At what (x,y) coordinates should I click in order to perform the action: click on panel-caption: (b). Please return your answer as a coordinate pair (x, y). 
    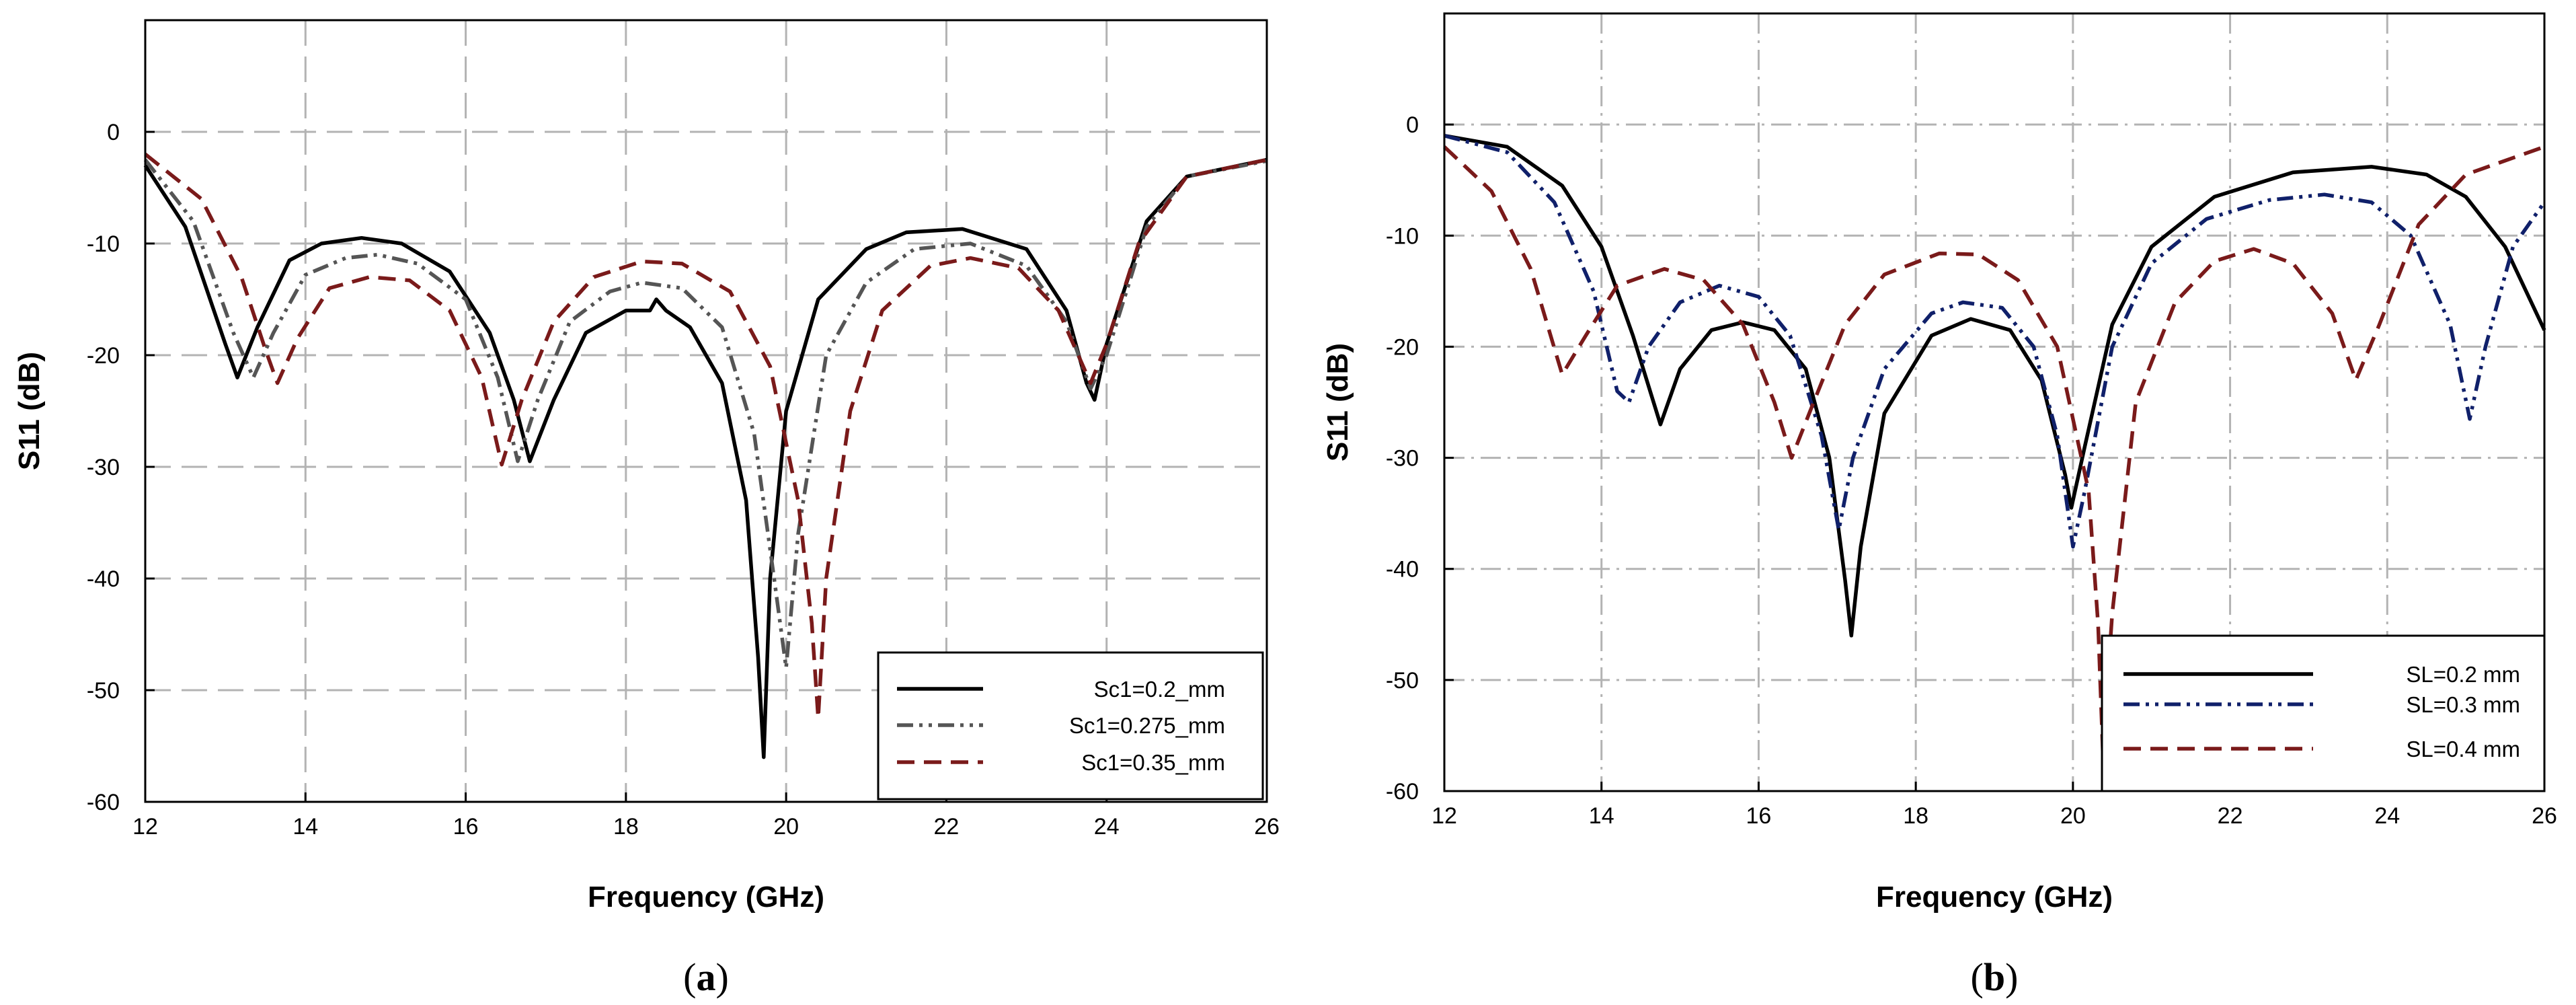
    Looking at the image, I should click on (1995, 977).